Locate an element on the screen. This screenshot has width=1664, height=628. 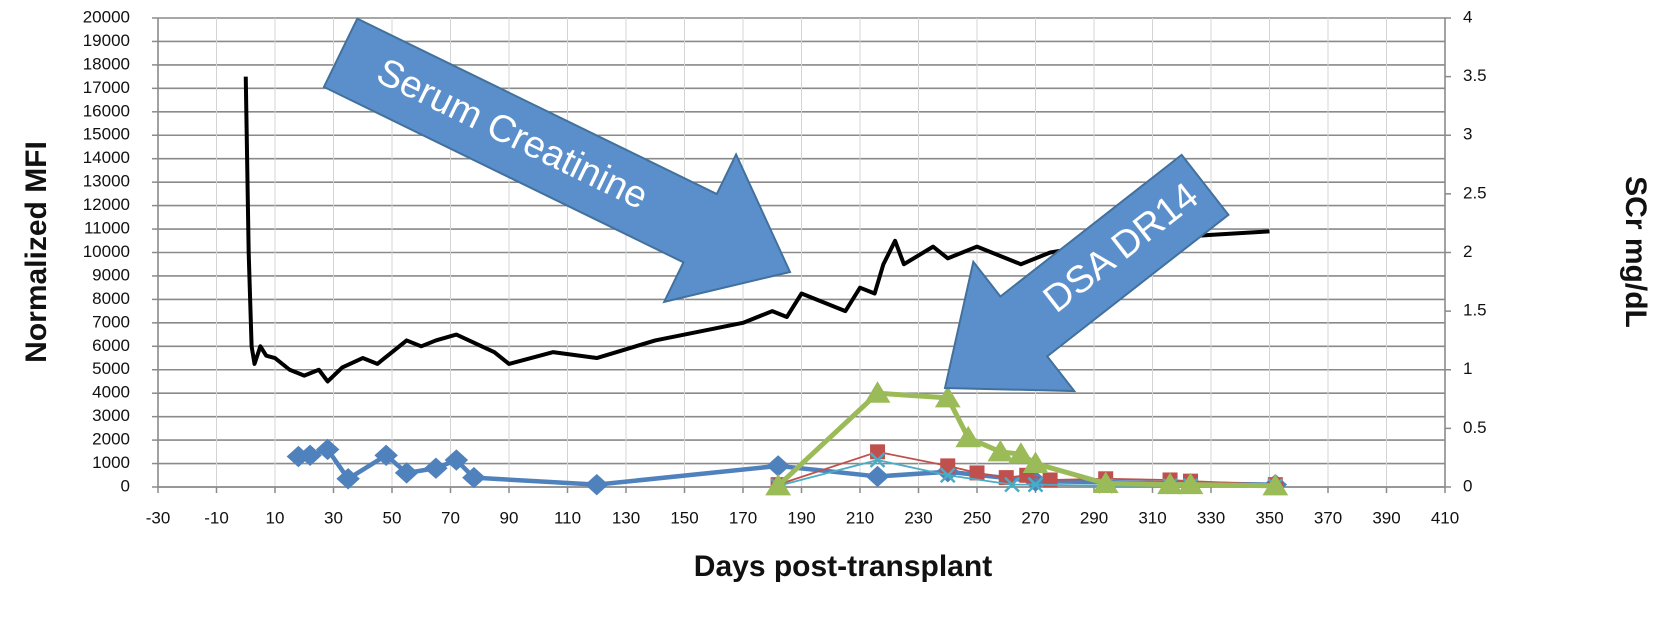
y-tick-label: 11000 is located at coordinates (107, 228).